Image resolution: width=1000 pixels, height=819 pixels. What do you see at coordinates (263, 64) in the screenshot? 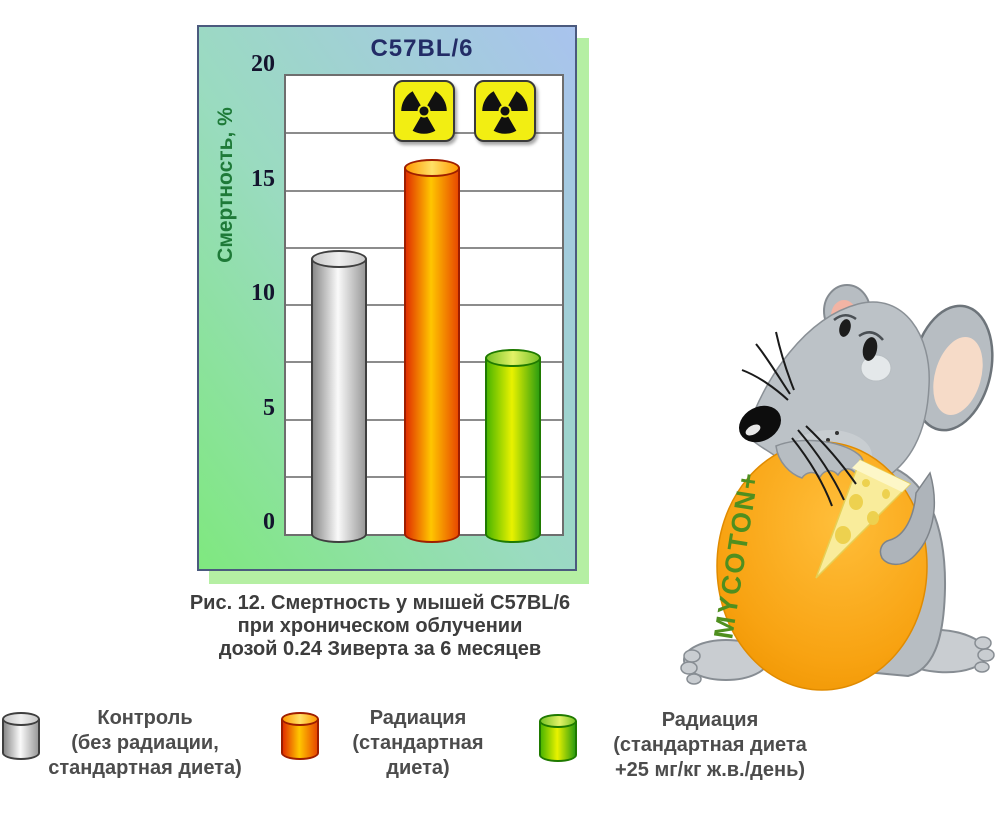
I see `y-tick-label: 20` at bounding box center [263, 64].